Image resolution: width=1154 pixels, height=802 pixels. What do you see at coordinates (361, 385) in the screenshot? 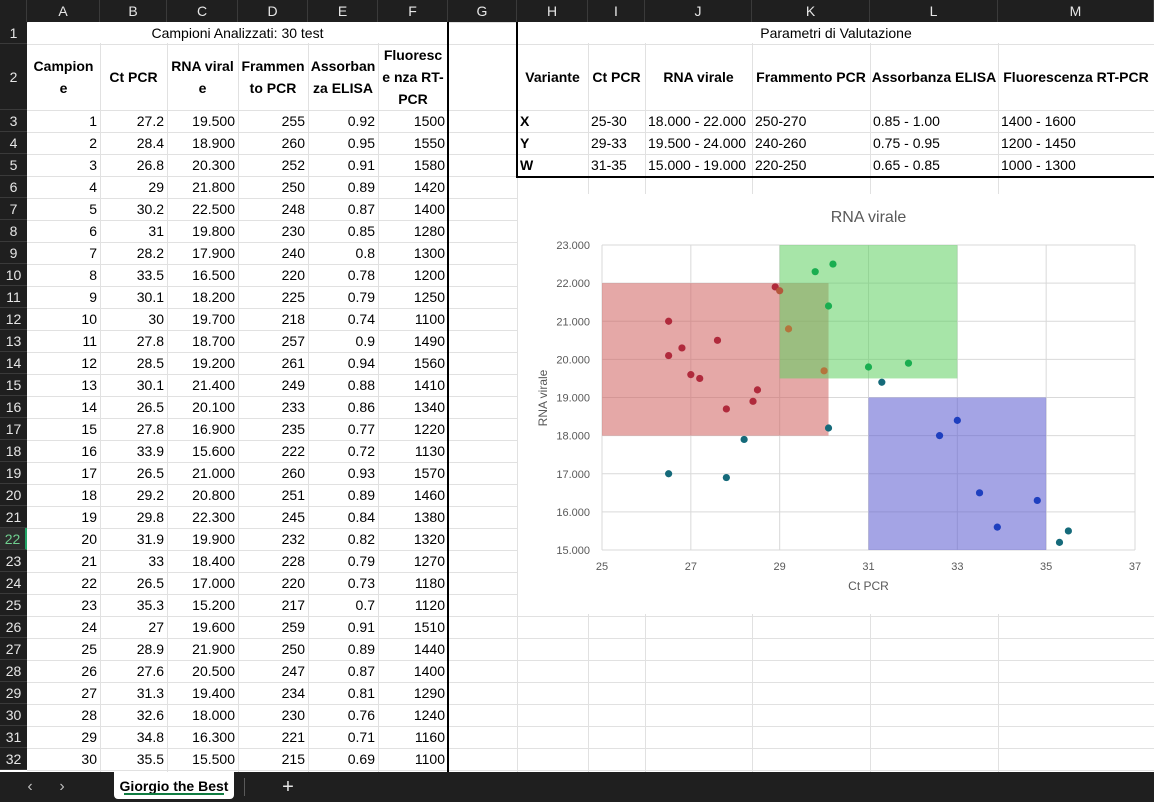
I see `sample-cell: 0.88` at bounding box center [361, 385].